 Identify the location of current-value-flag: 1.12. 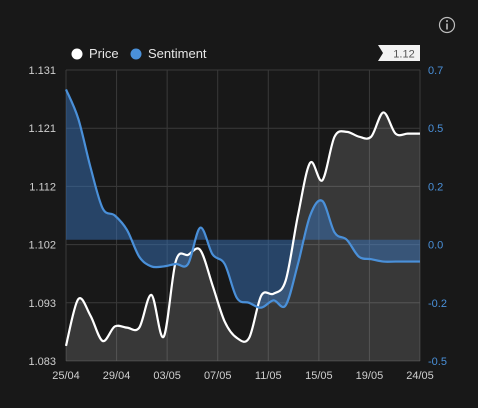
(399, 53).